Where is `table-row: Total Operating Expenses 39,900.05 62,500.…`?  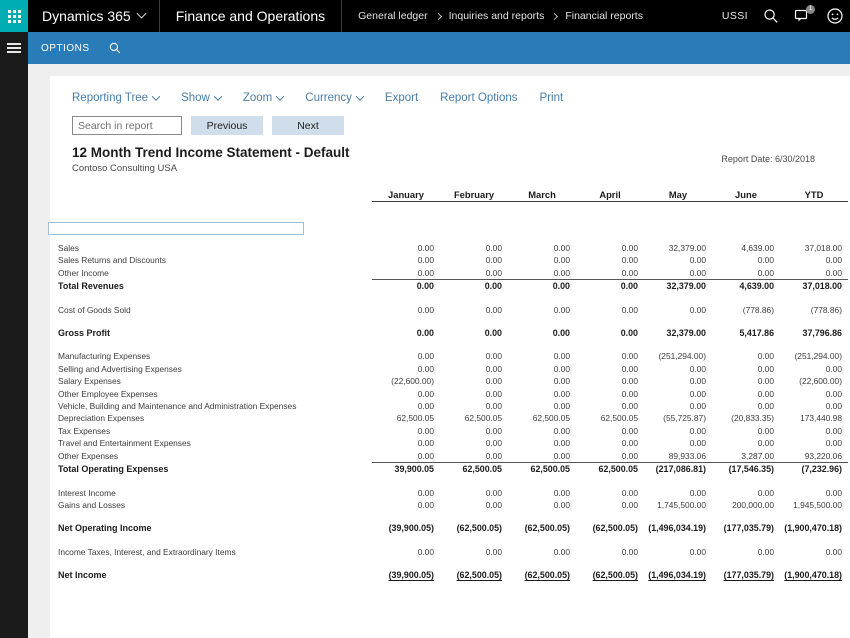 table-row: Total Operating Expenses 39,900.05 62,500.… is located at coordinates (450, 469).